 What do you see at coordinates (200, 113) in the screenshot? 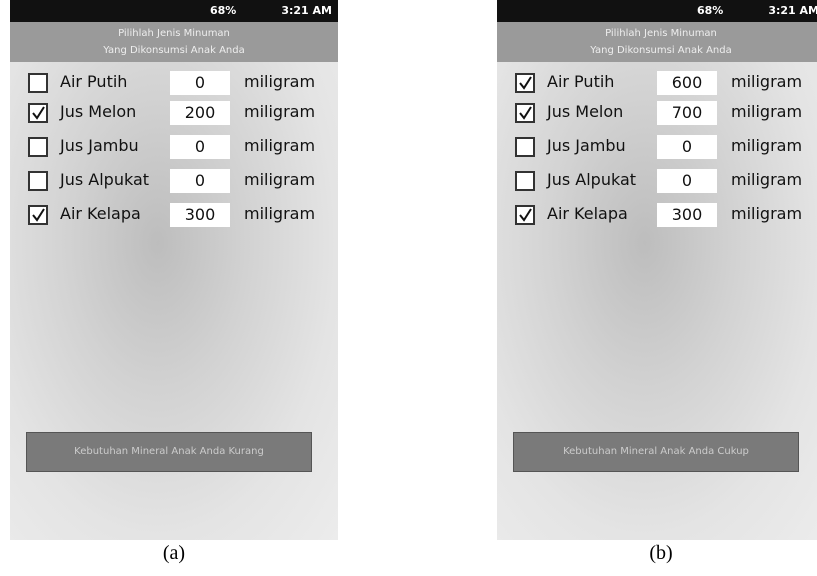
I see `amount-field: 200` at bounding box center [200, 113].